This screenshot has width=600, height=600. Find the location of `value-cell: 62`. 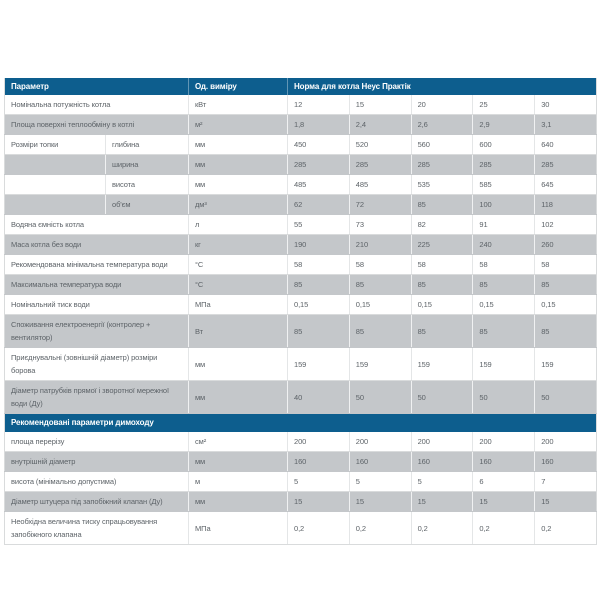

value-cell: 62 is located at coordinates (318, 204).